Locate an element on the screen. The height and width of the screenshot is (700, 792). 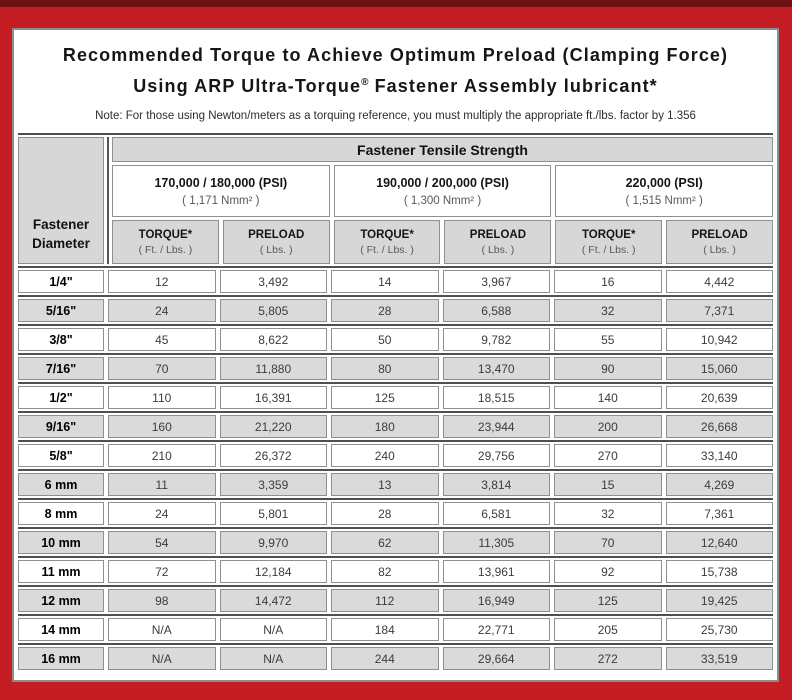
torque-cell-2: 112 is located at coordinates (385, 600).